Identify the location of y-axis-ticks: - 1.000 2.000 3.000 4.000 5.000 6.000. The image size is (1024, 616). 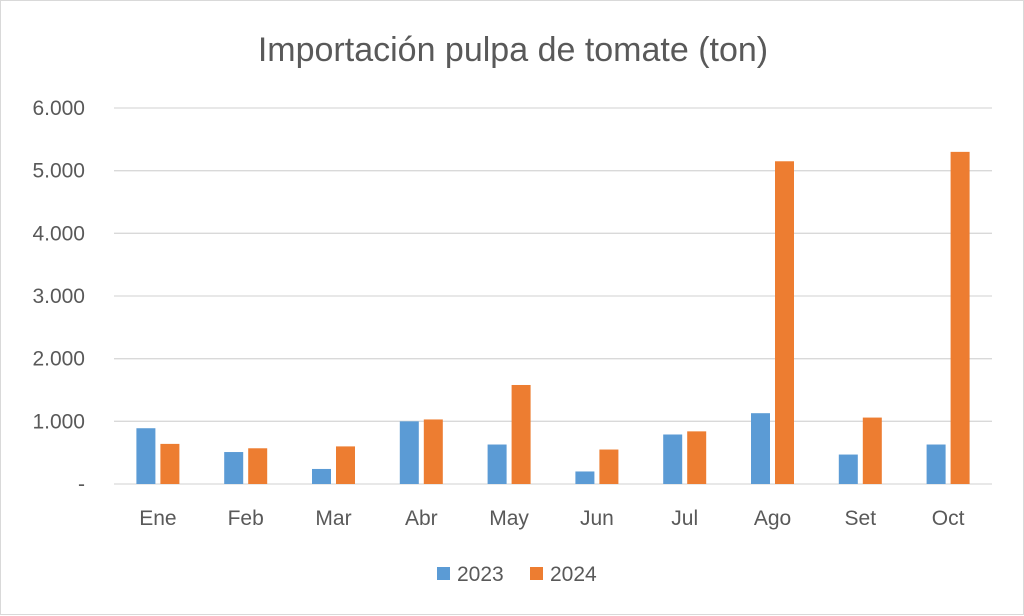
(58, 296).